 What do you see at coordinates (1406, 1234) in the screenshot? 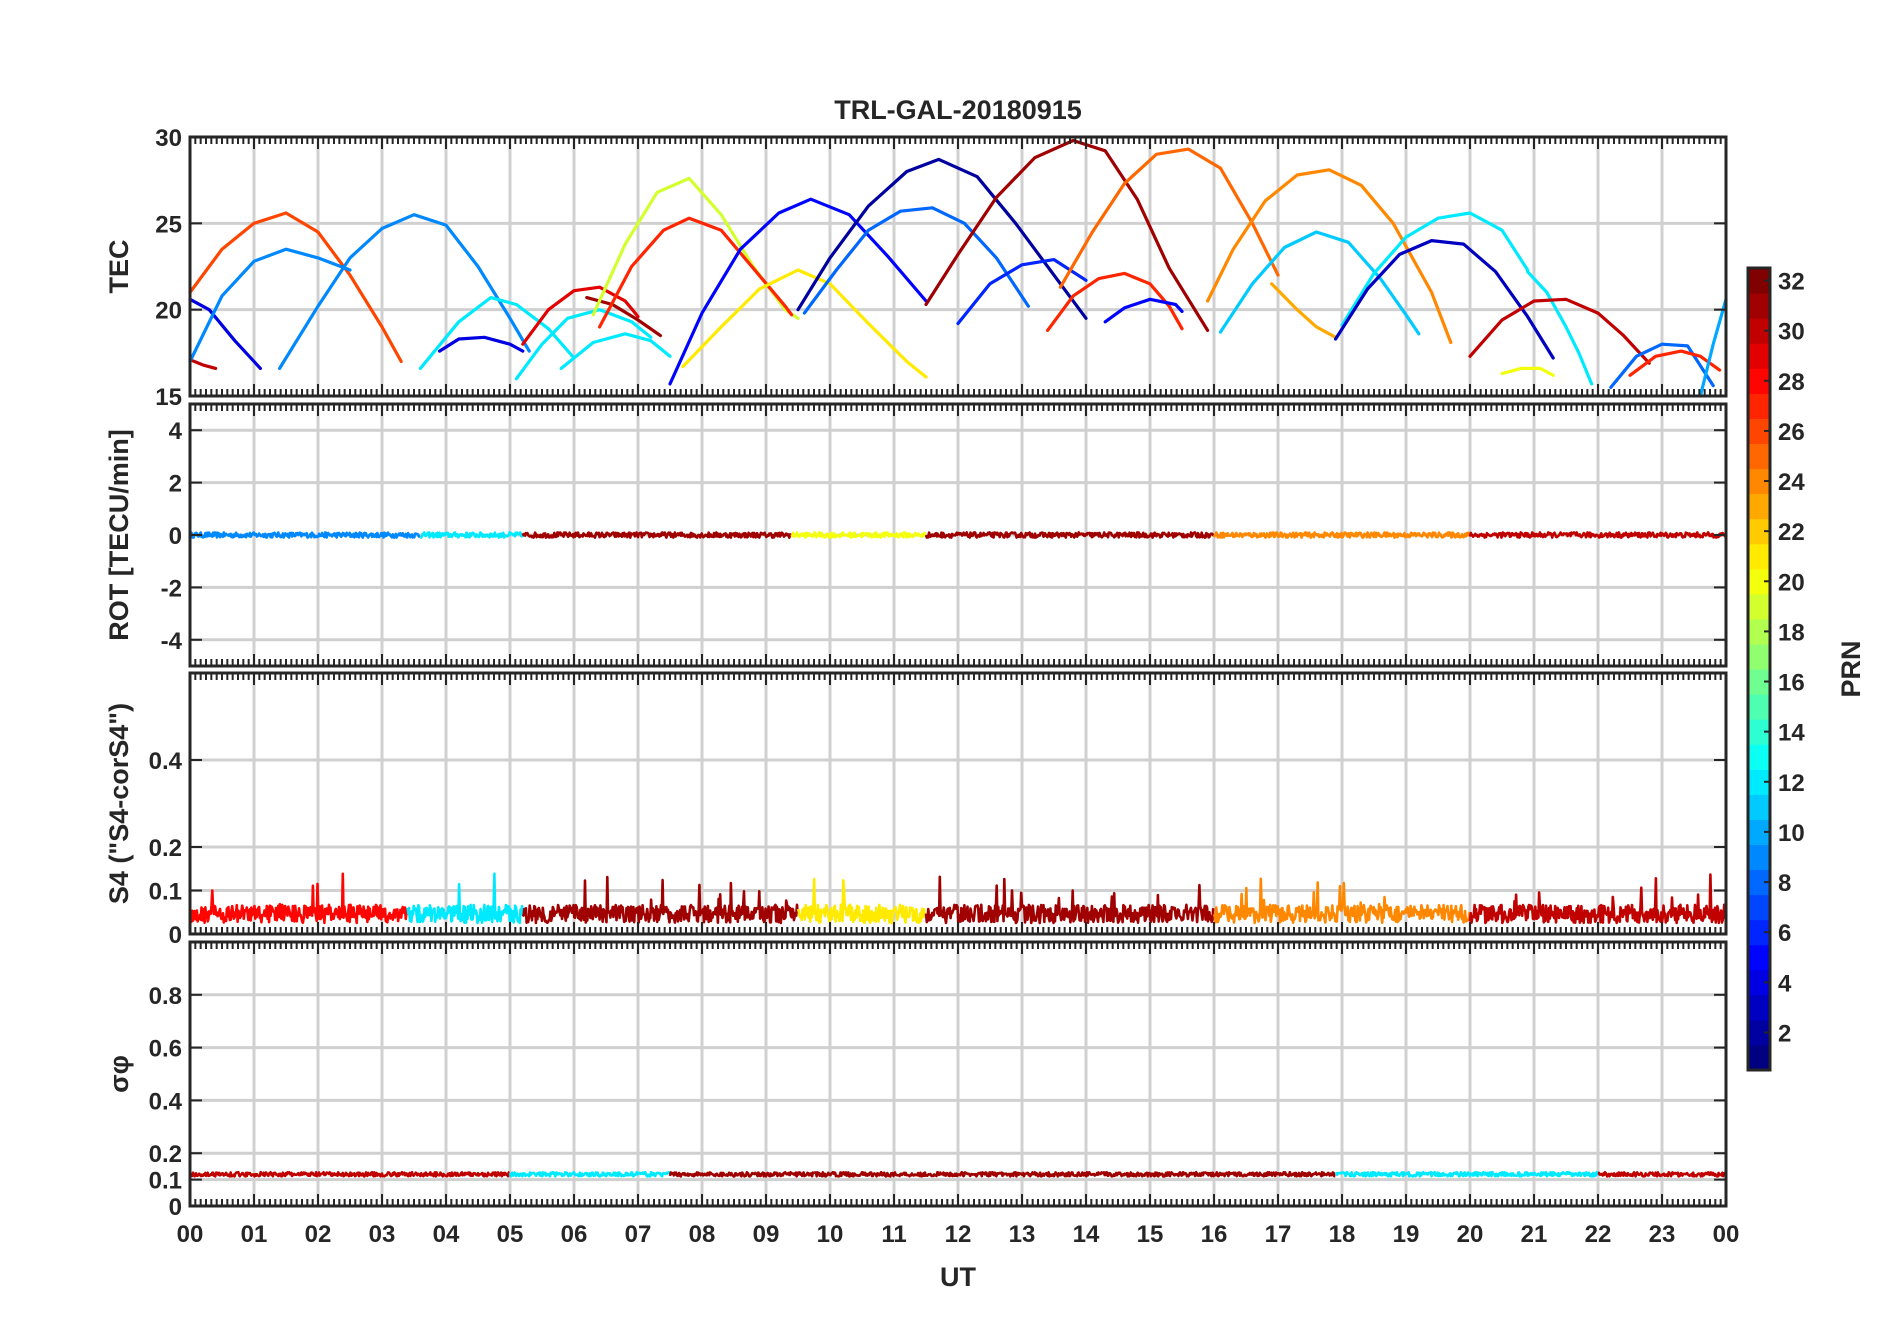
I see `x-tick-label: 19` at bounding box center [1406, 1234].